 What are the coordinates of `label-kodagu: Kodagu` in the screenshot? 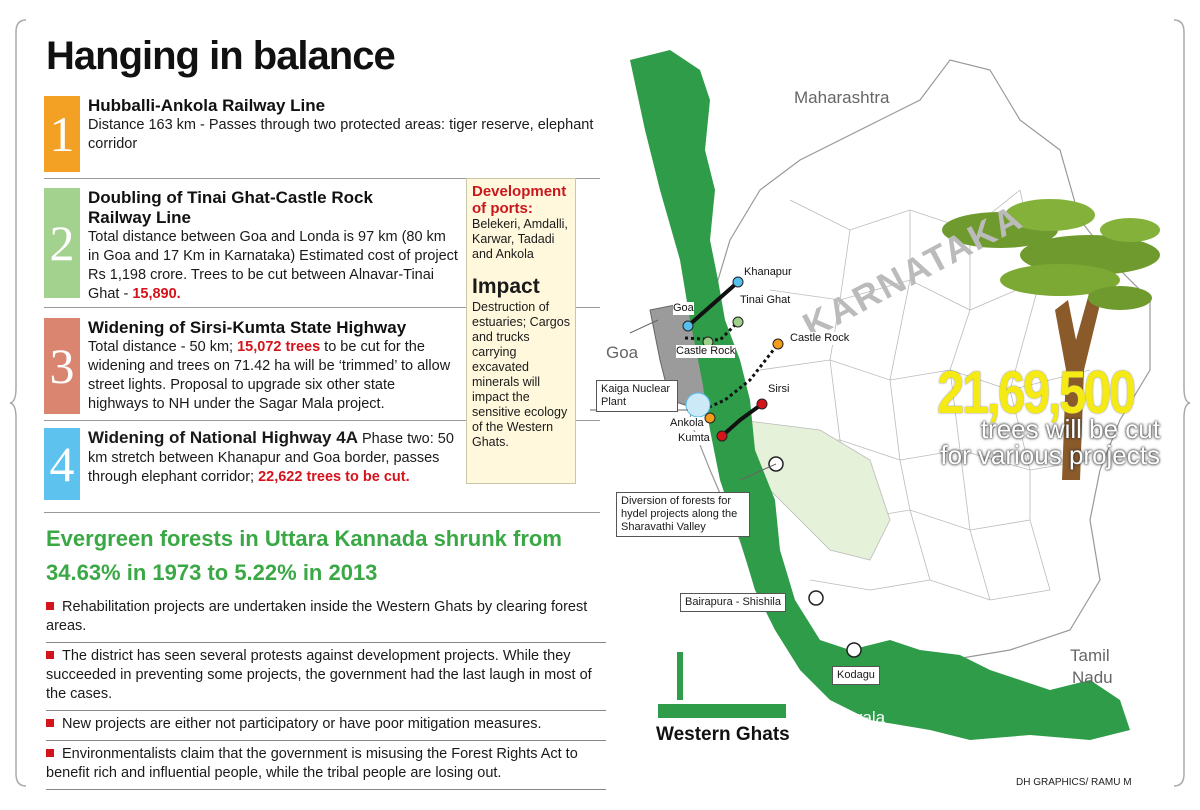 It's located at (856, 675).